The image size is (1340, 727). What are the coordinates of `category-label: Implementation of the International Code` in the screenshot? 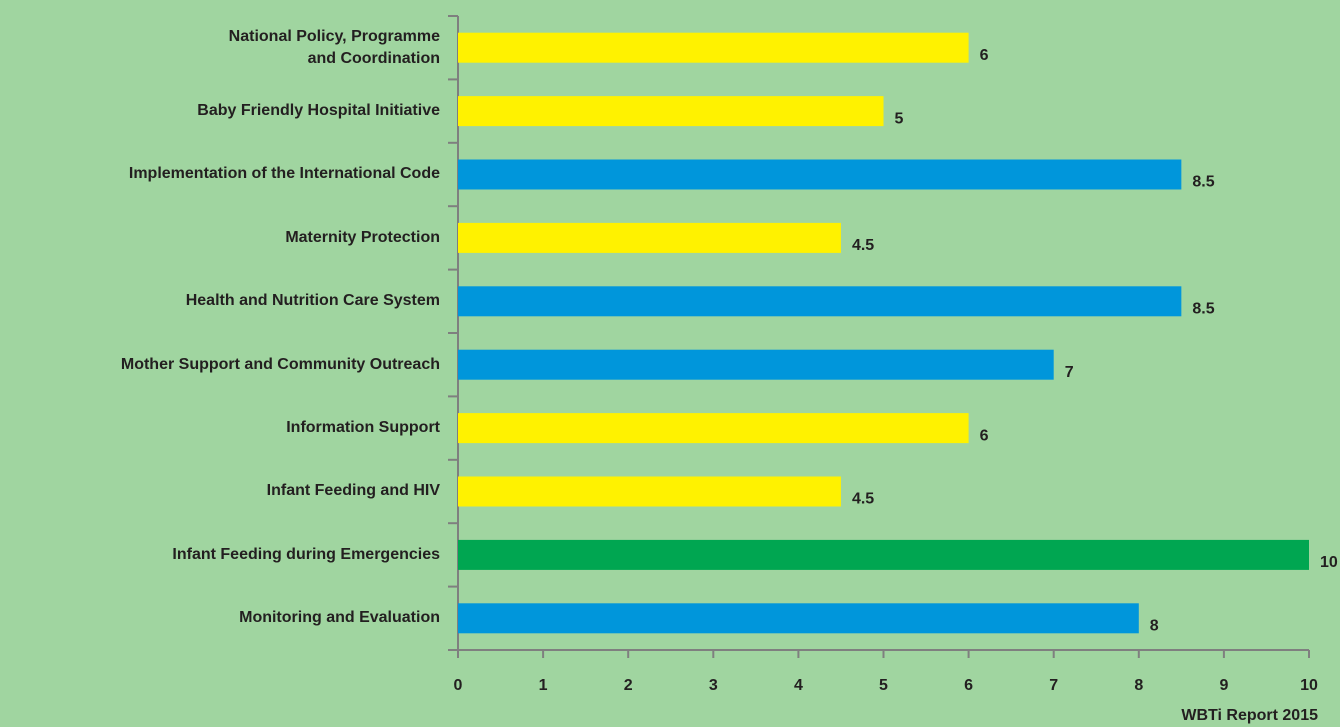 It's located at (284, 174).